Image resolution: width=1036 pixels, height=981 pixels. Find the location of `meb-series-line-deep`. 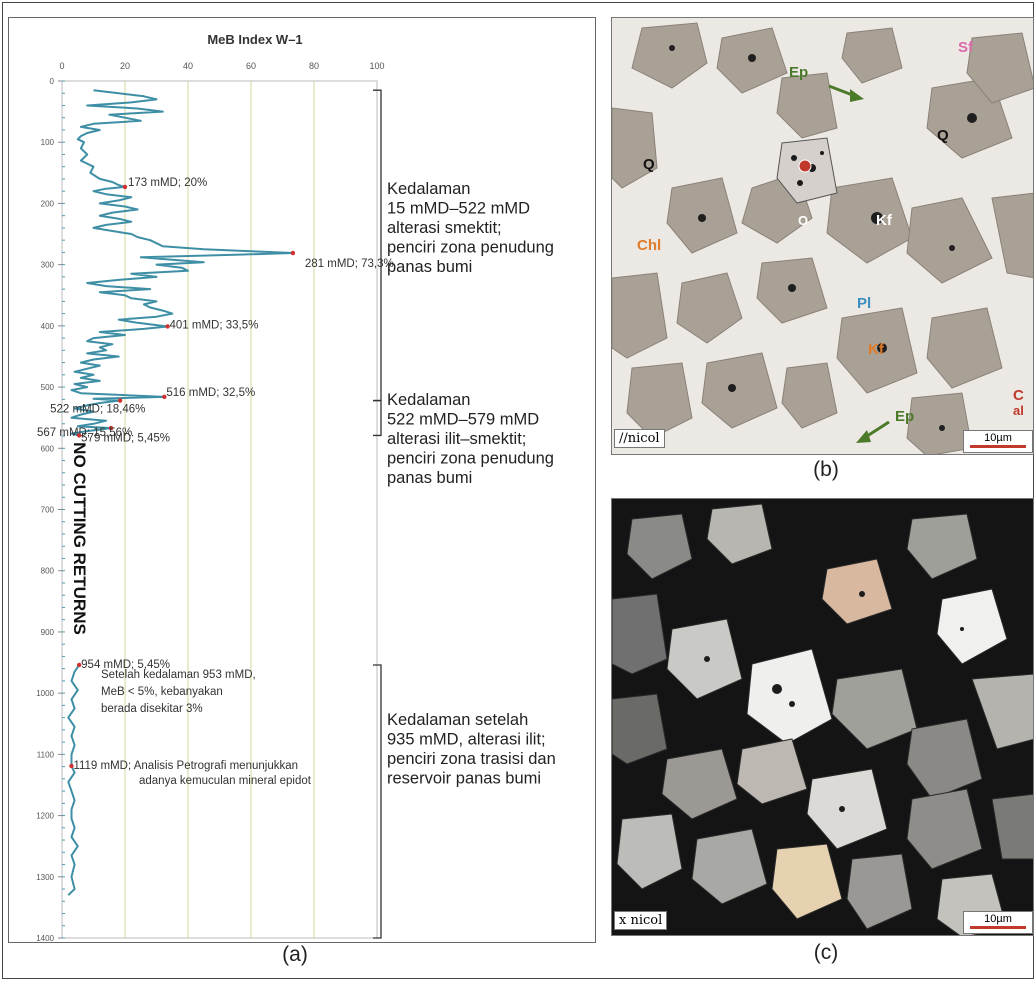

meb-series-line-deep is located at coordinates (74, 780).